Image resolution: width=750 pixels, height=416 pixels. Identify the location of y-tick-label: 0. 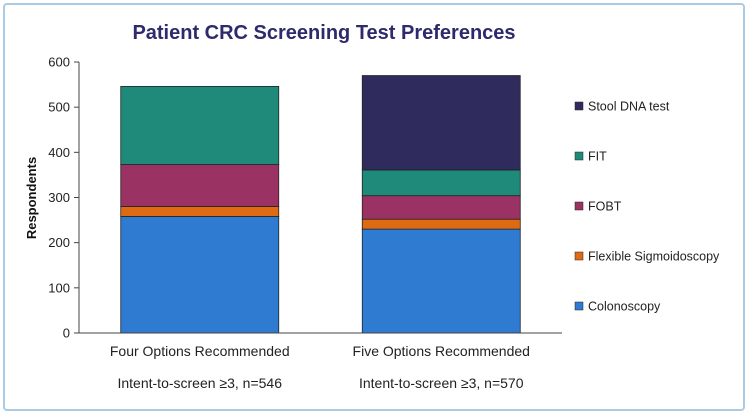
(66, 333).